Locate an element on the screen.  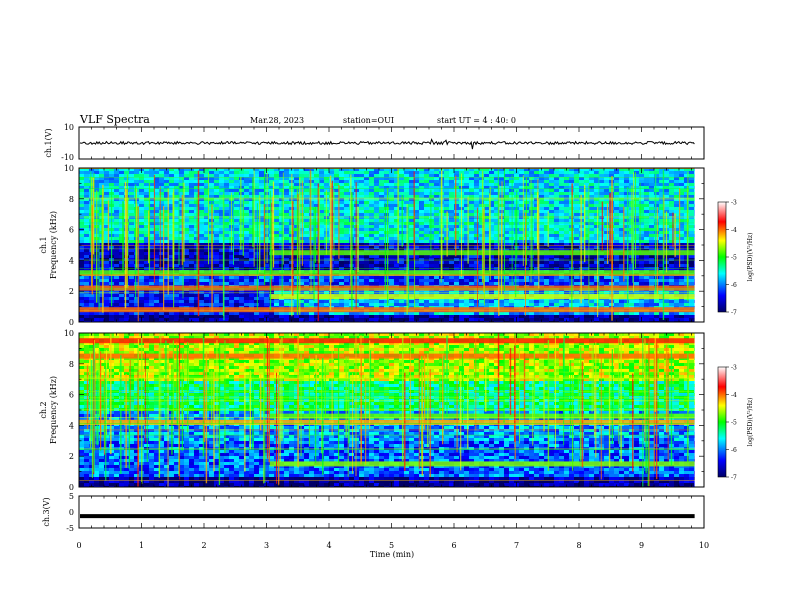
xtick-label-6: 6 is located at coordinates (453, 545).